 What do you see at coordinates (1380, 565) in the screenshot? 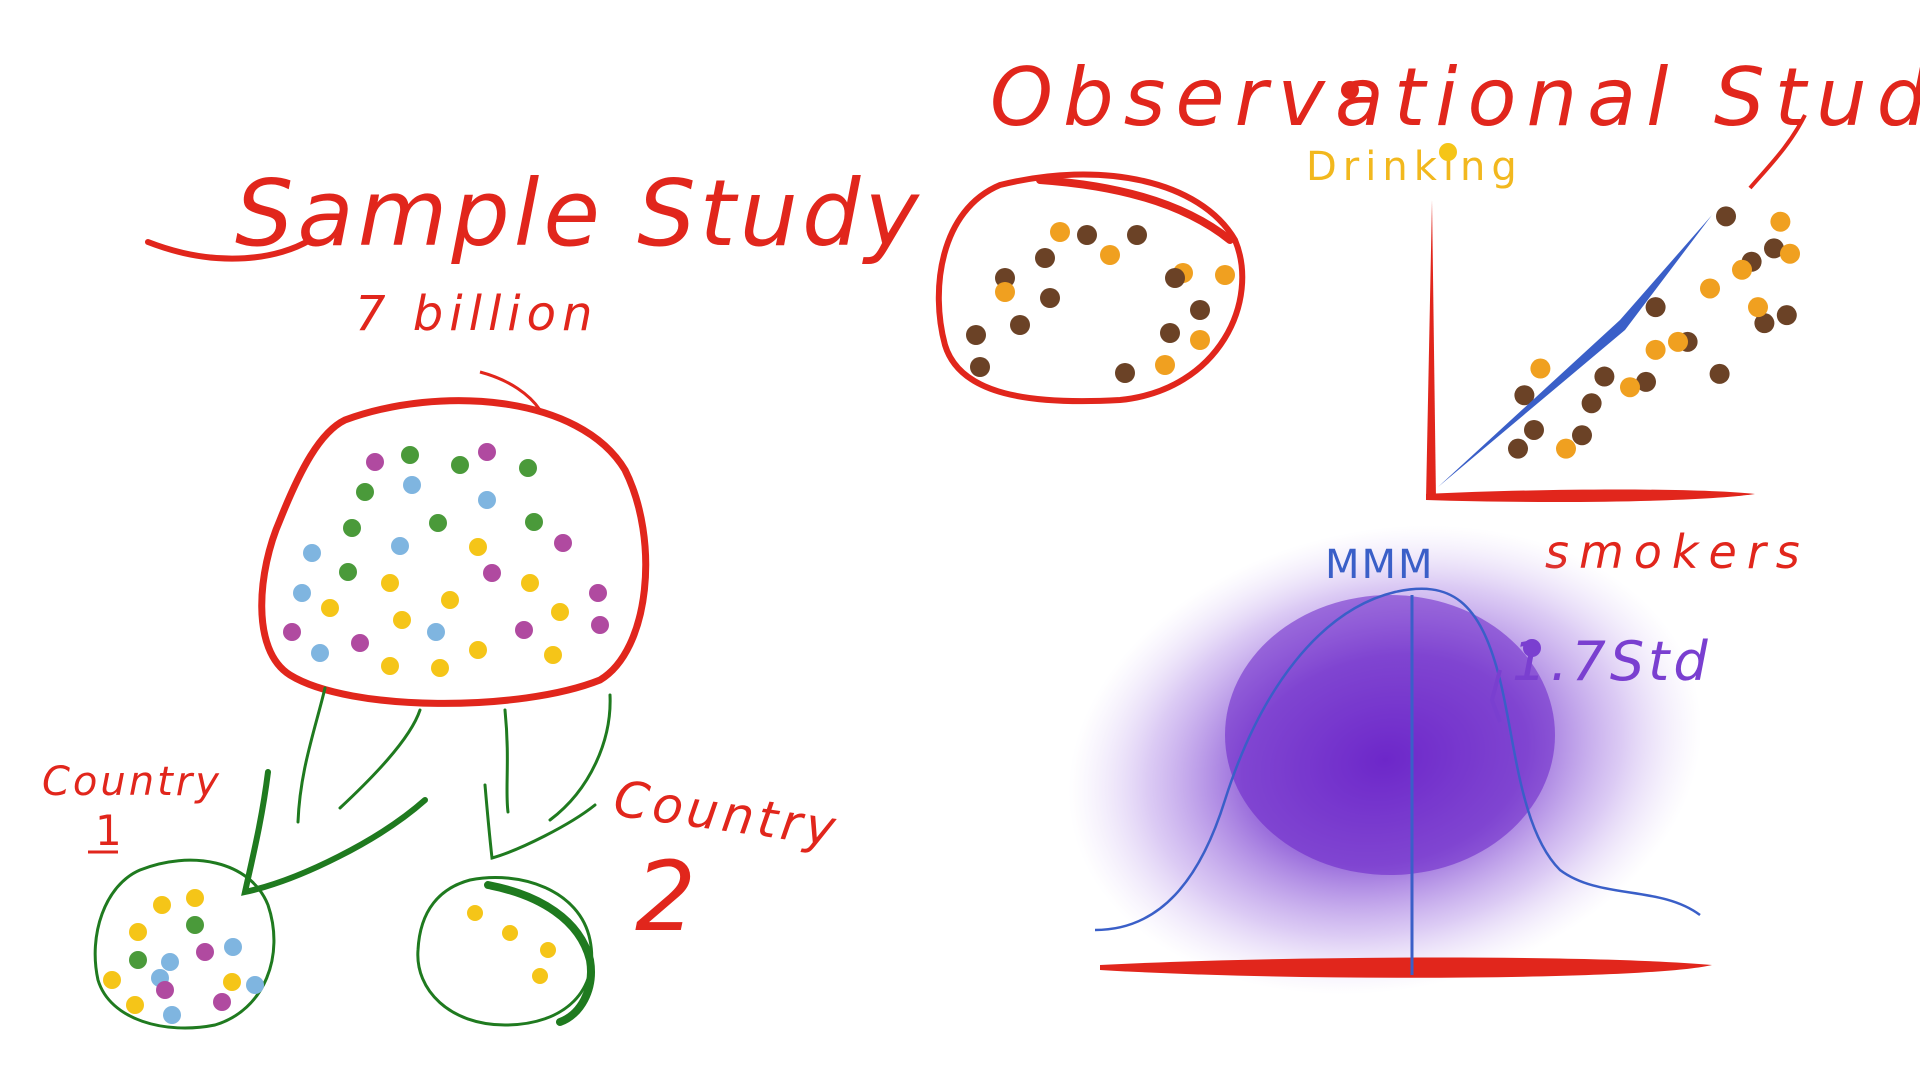
I see `mean-label: MMM` at bounding box center [1380, 565].